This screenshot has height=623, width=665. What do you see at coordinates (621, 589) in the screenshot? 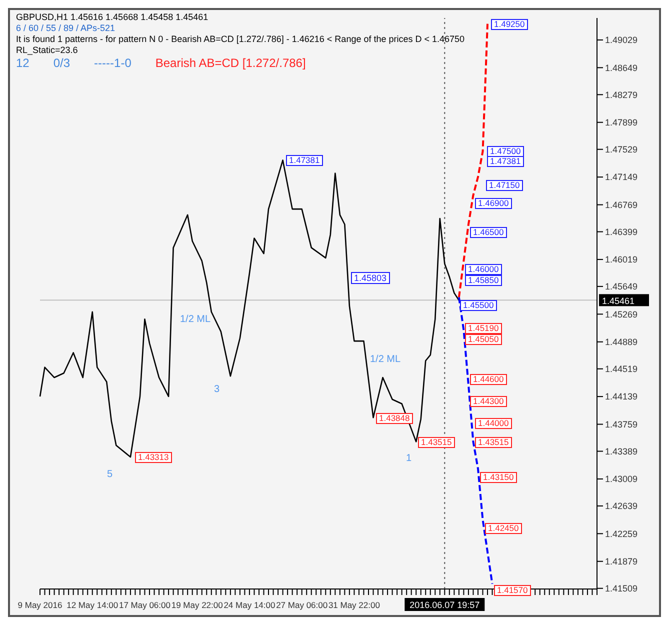
I see `y-tick-label: 1.41509` at bounding box center [621, 589].